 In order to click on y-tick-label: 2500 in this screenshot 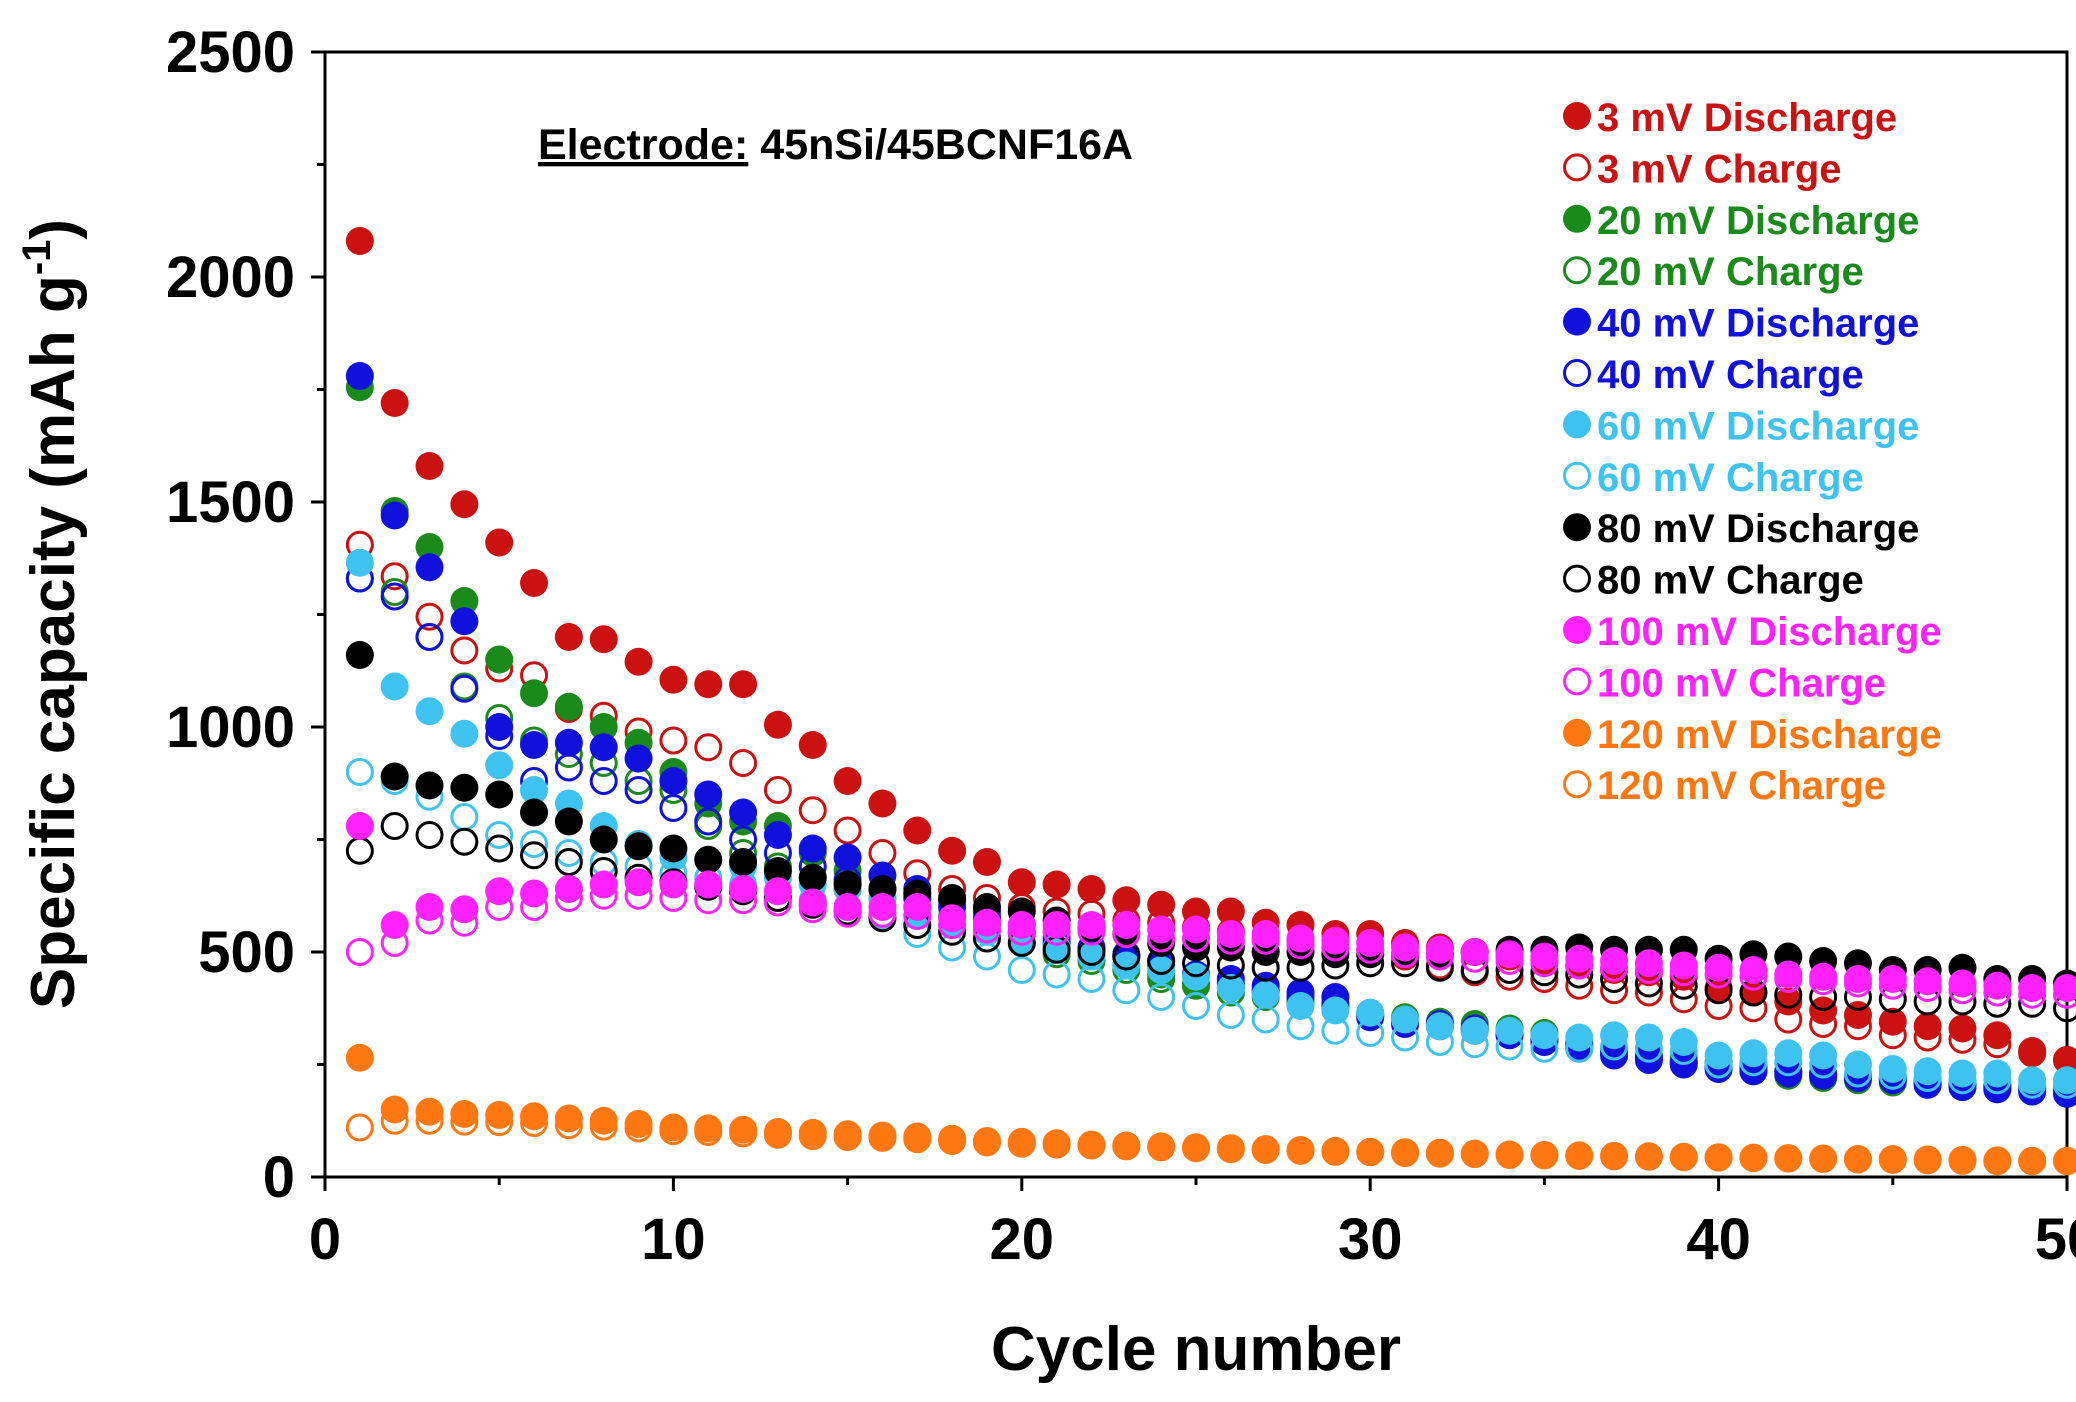, I will do `click(230, 52)`.